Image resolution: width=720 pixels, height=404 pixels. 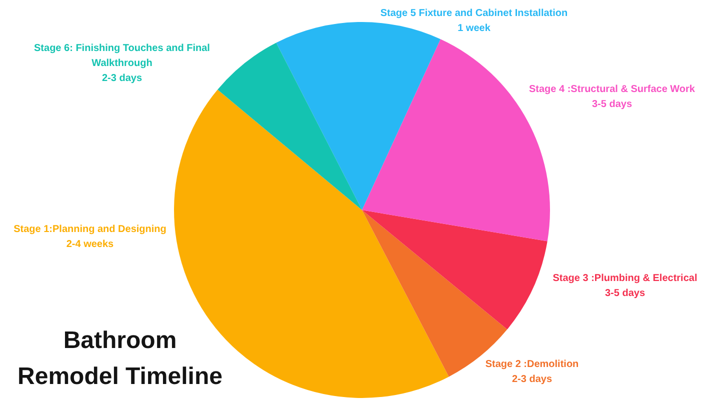 What do you see at coordinates (120, 358) in the screenshot?
I see `text: Bathroom Remodel Timeline` at bounding box center [120, 358].